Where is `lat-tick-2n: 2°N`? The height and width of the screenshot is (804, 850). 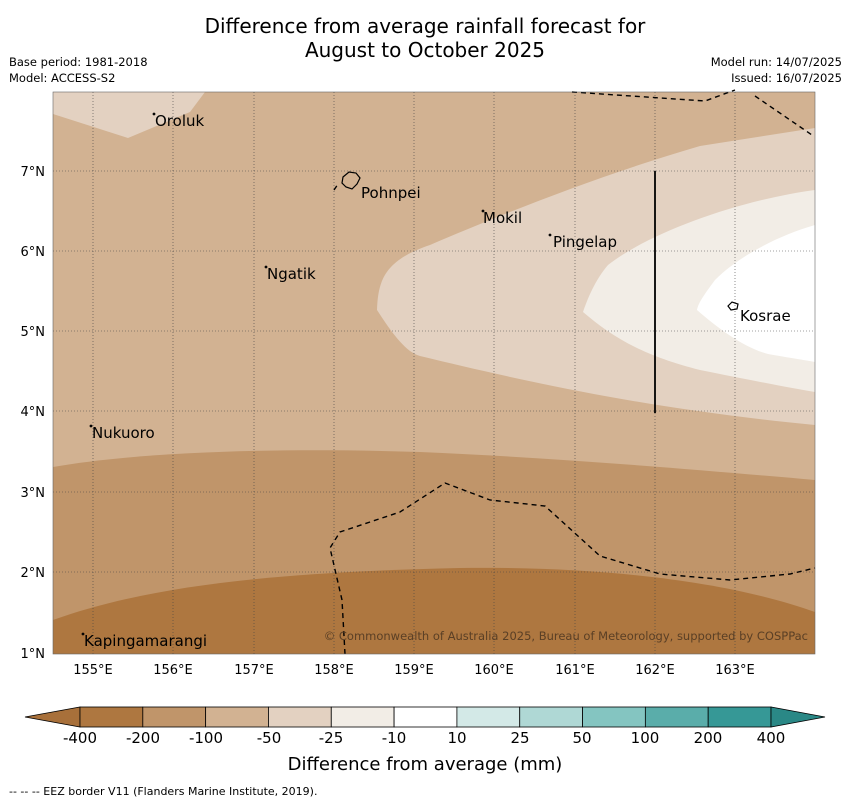
lat-tick-2n: 2°N is located at coordinates (33, 573).